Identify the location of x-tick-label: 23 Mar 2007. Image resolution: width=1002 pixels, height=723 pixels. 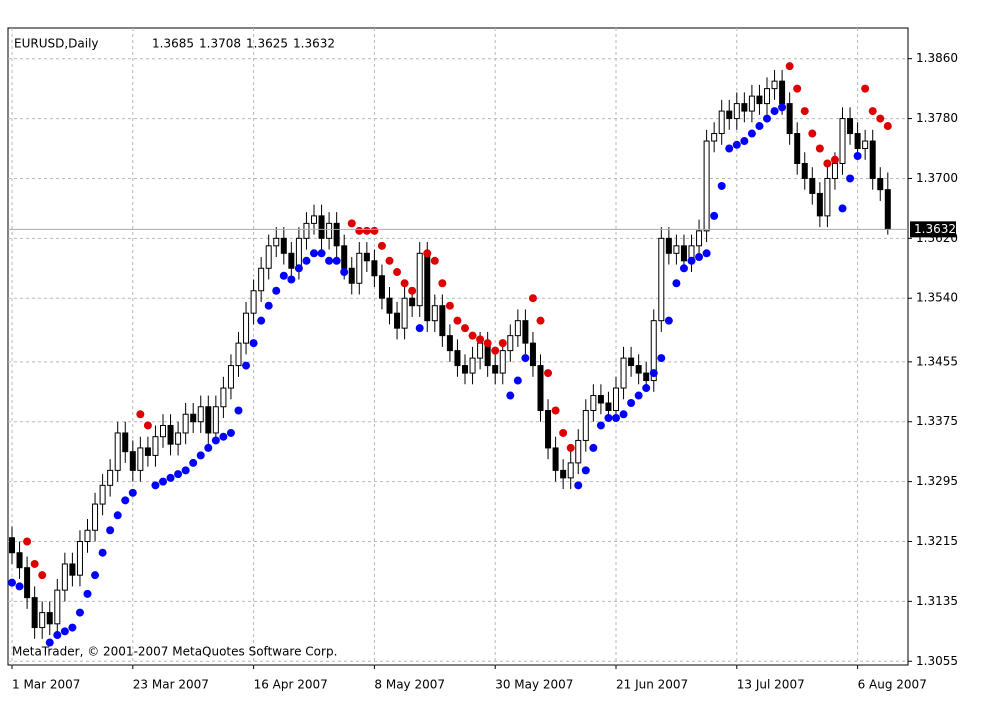
(171, 685).